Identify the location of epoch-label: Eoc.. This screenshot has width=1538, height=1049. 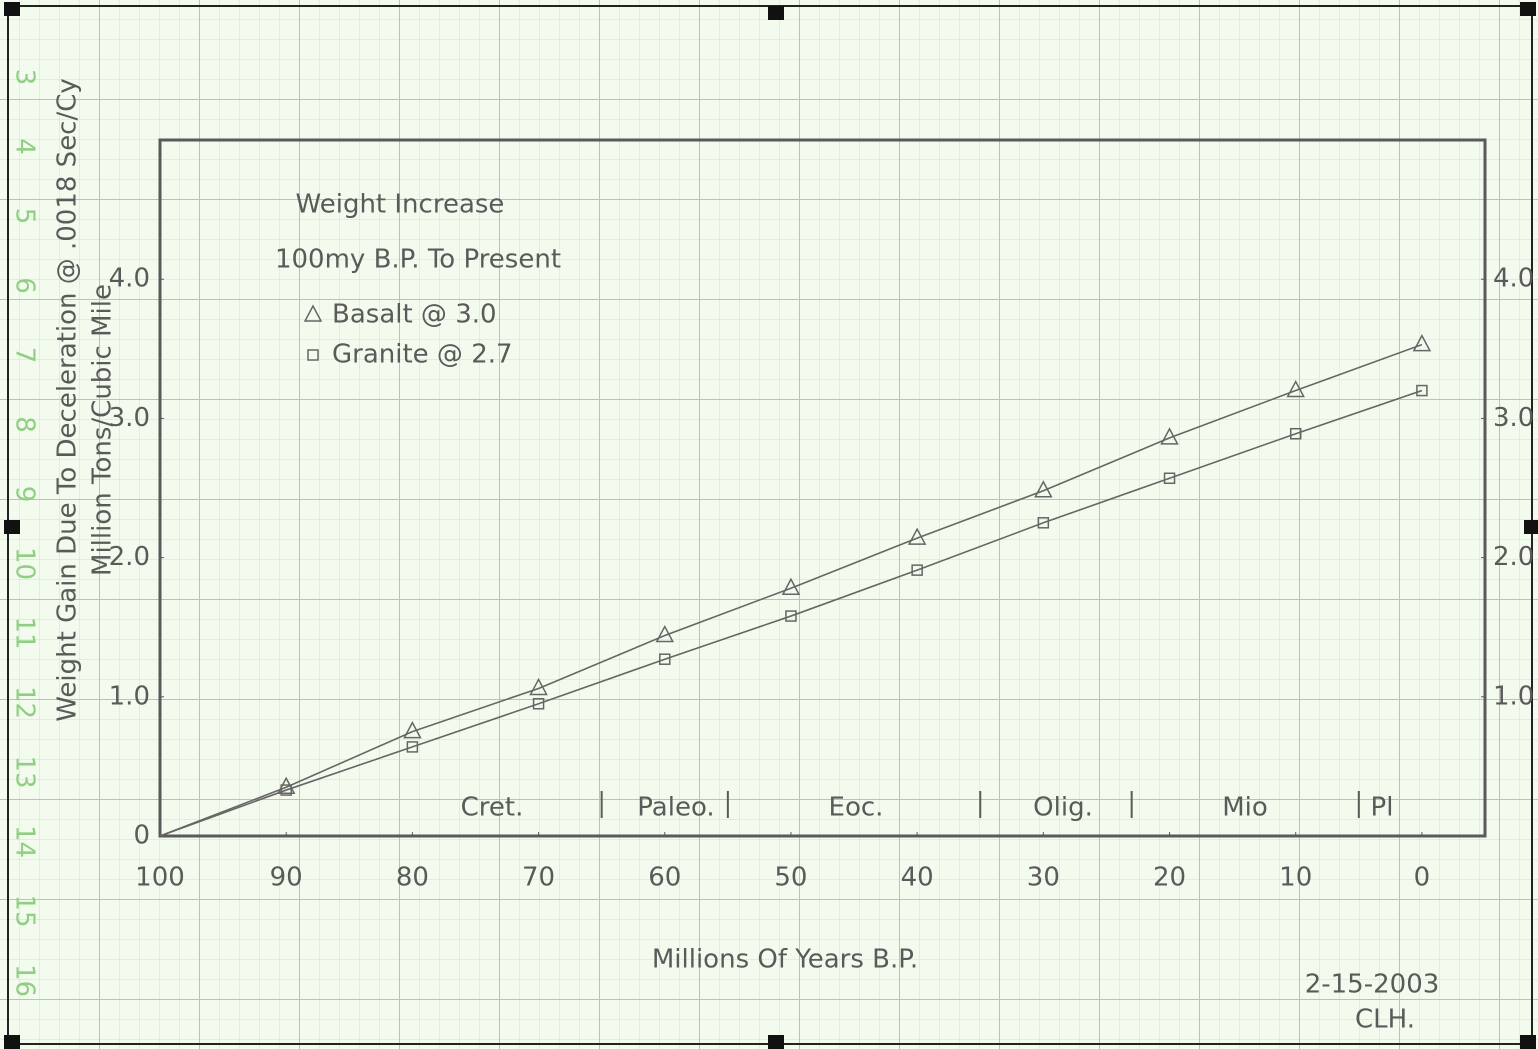
(856, 808).